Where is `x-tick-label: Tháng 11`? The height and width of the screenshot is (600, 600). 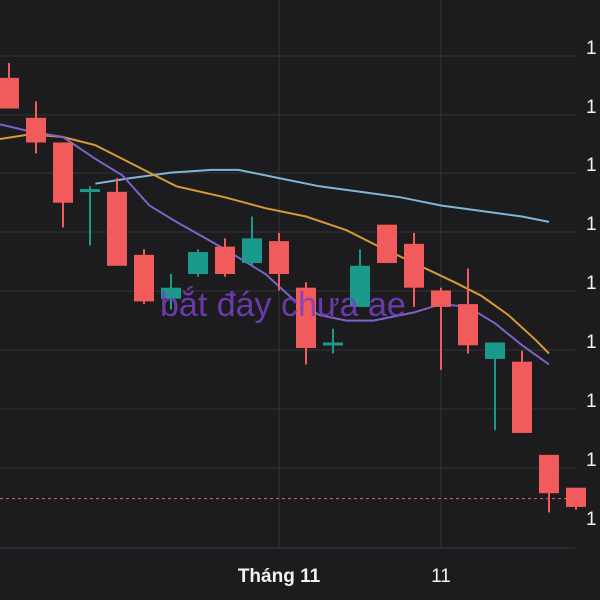
x-tick-label: Tháng 11 is located at coordinates (279, 576).